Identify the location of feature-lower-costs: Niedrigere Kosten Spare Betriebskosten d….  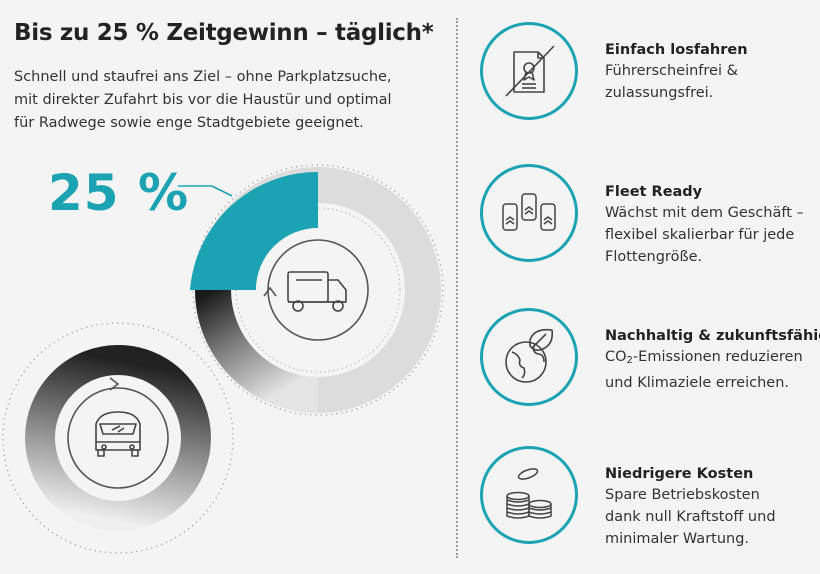
(645, 496).